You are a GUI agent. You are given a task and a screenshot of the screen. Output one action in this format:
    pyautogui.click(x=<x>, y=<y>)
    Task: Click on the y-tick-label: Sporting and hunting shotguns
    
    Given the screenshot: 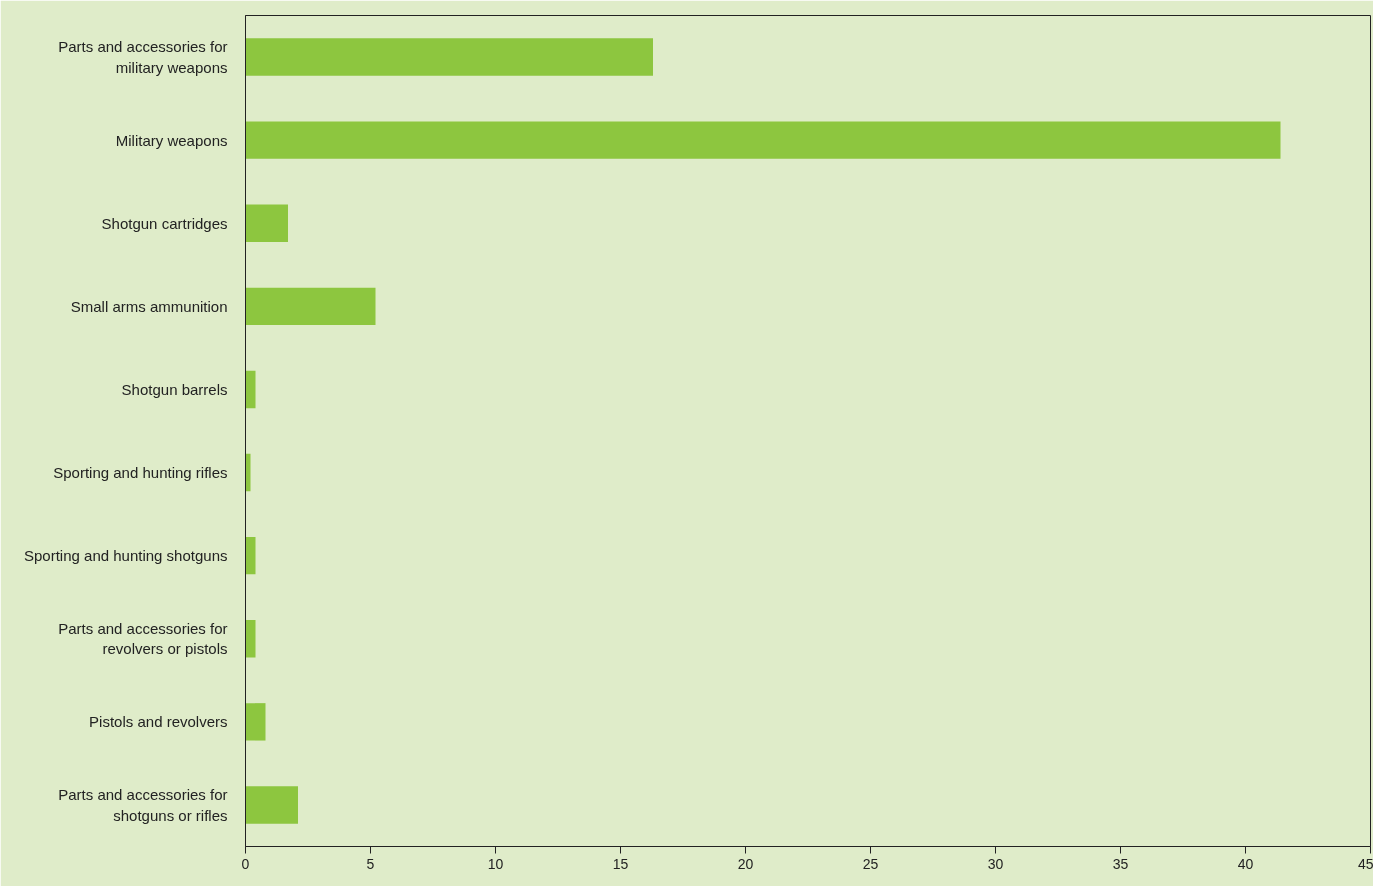 What is the action you would take?
    pyautogui.click(x=126, y=556)
    